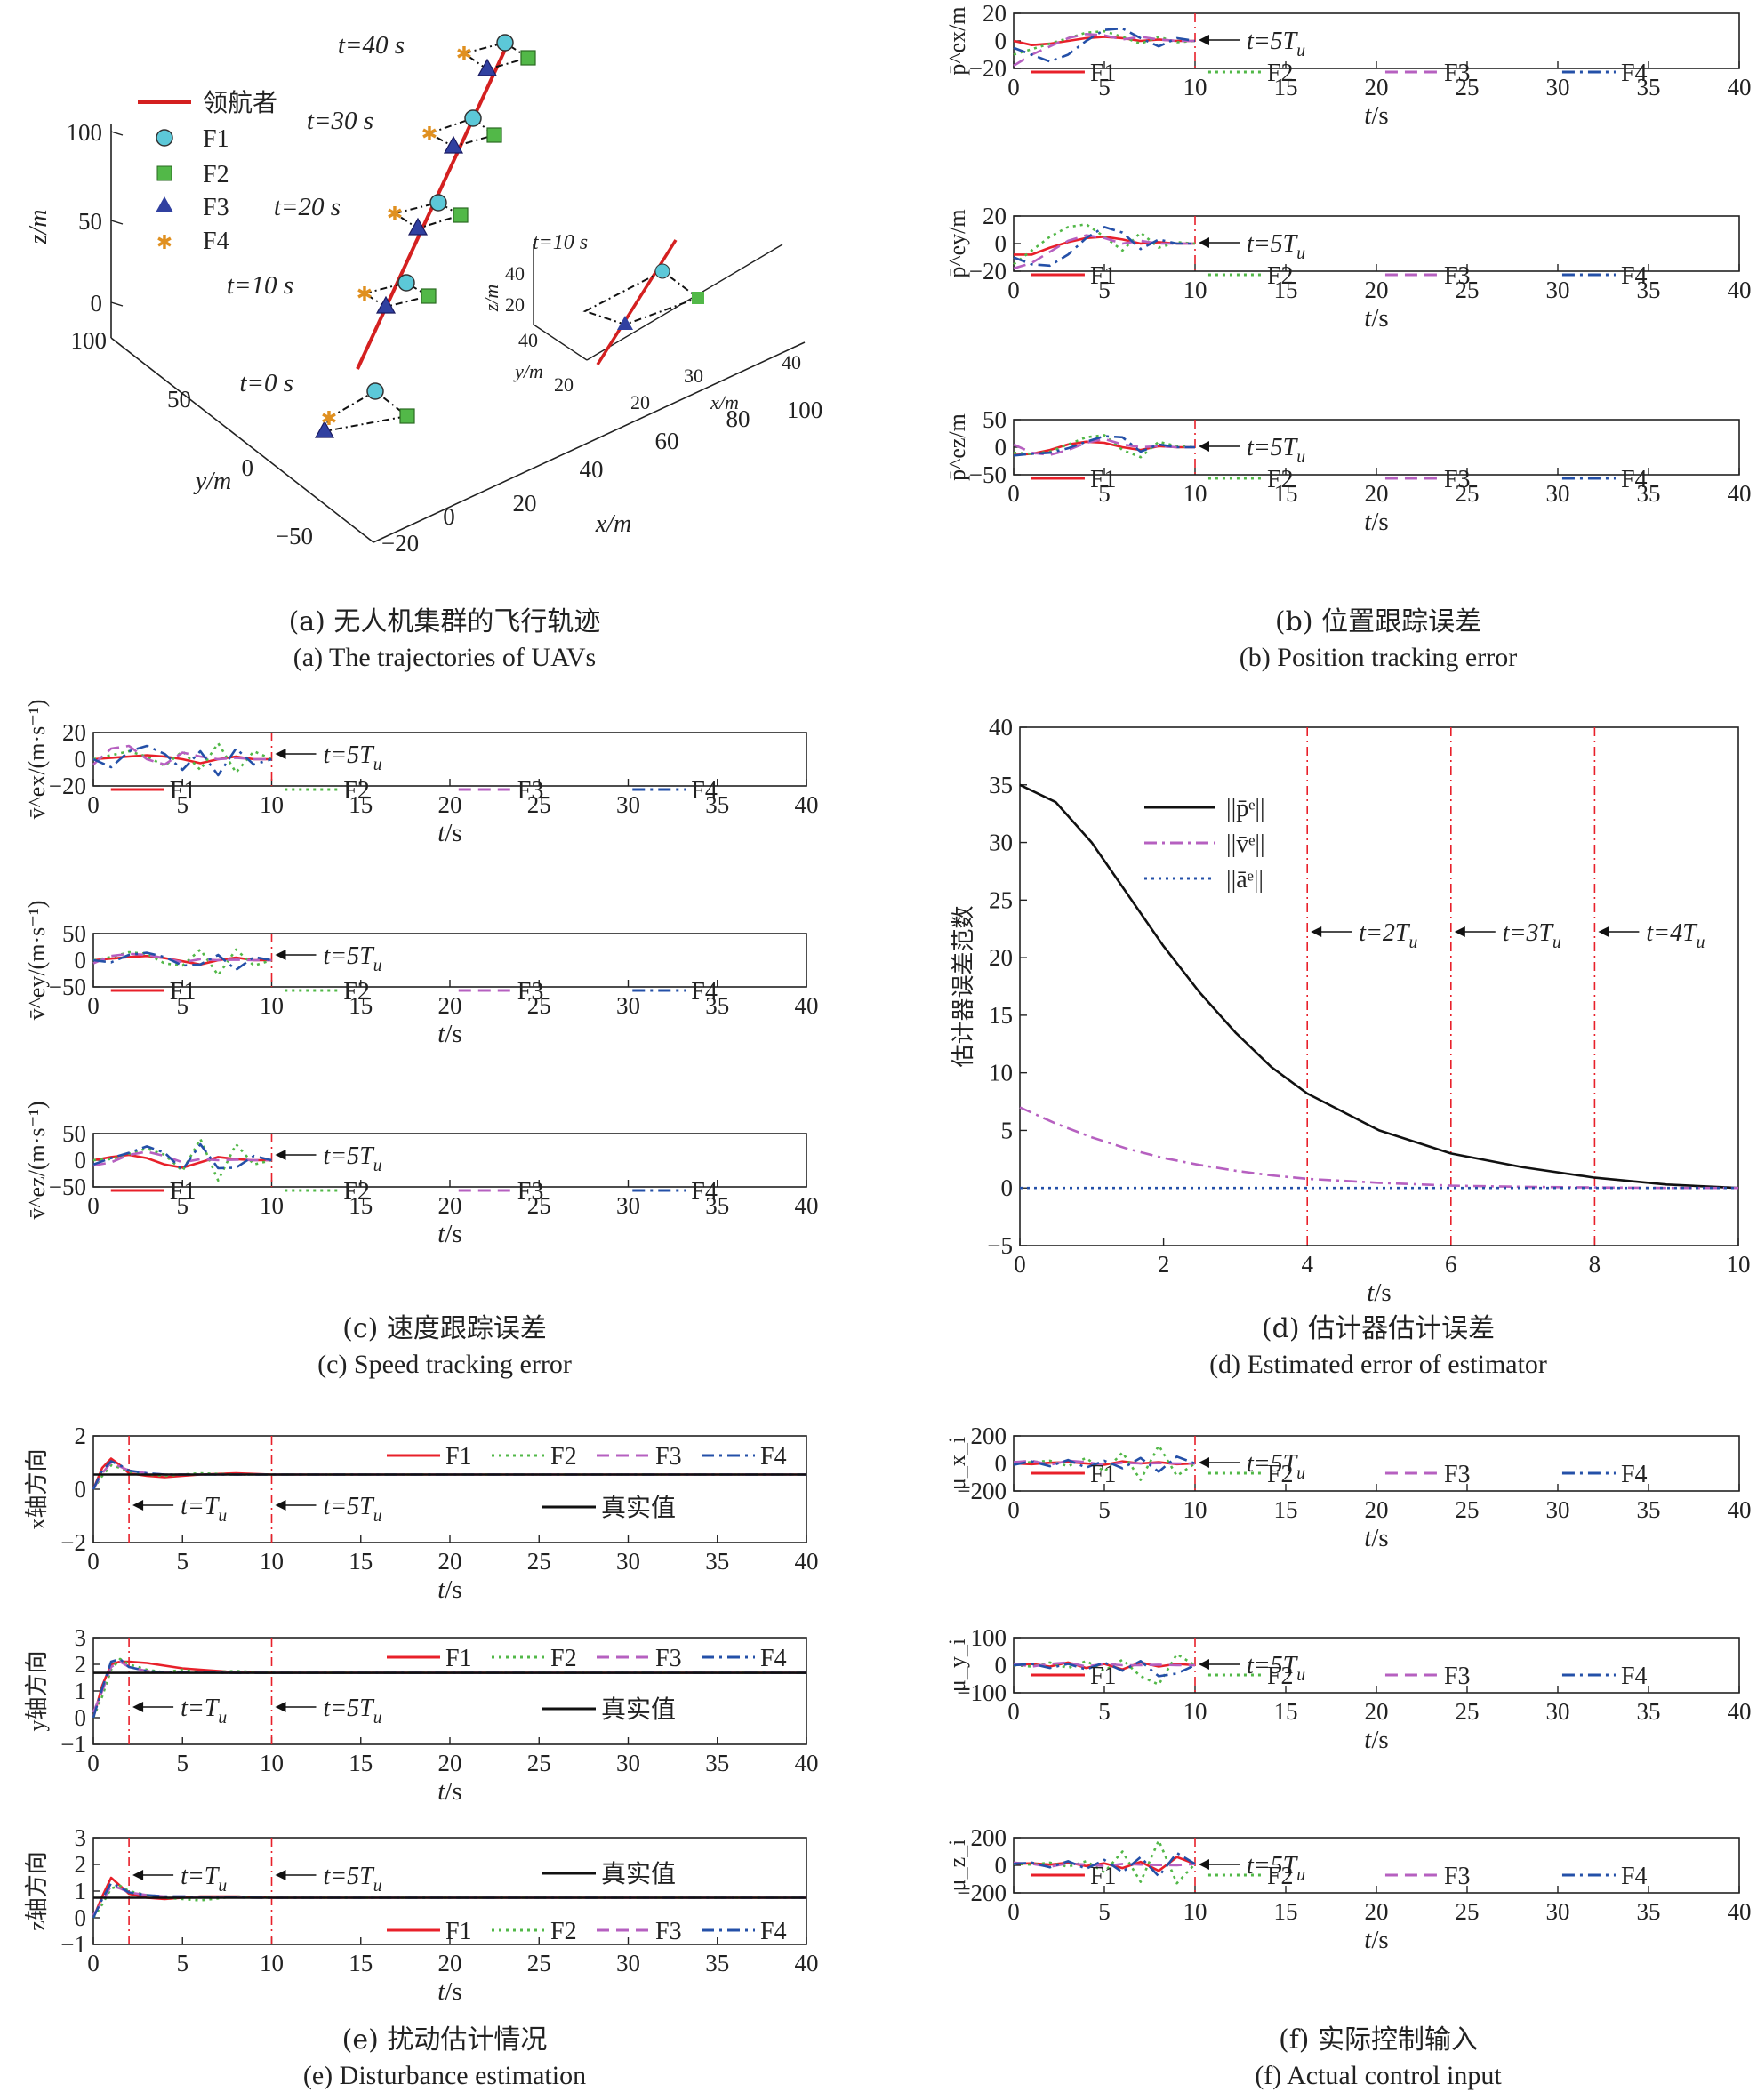 The image size is (1757, 2100). I want to click on x-tick-label-f3: 30, so click(1558, 1911).